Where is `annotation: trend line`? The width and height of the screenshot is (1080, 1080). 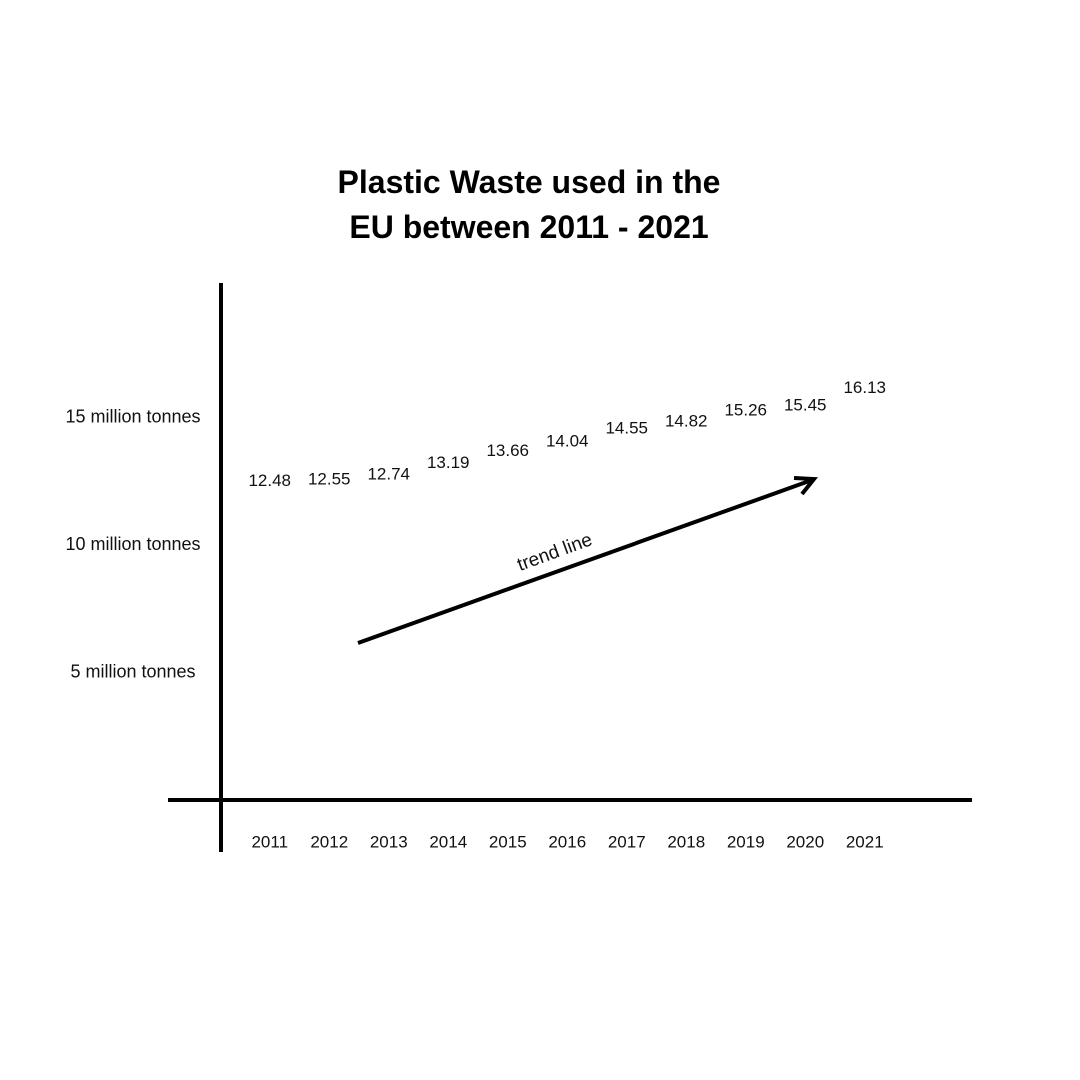
annotation: trend line is located at coordinates (555, 552).